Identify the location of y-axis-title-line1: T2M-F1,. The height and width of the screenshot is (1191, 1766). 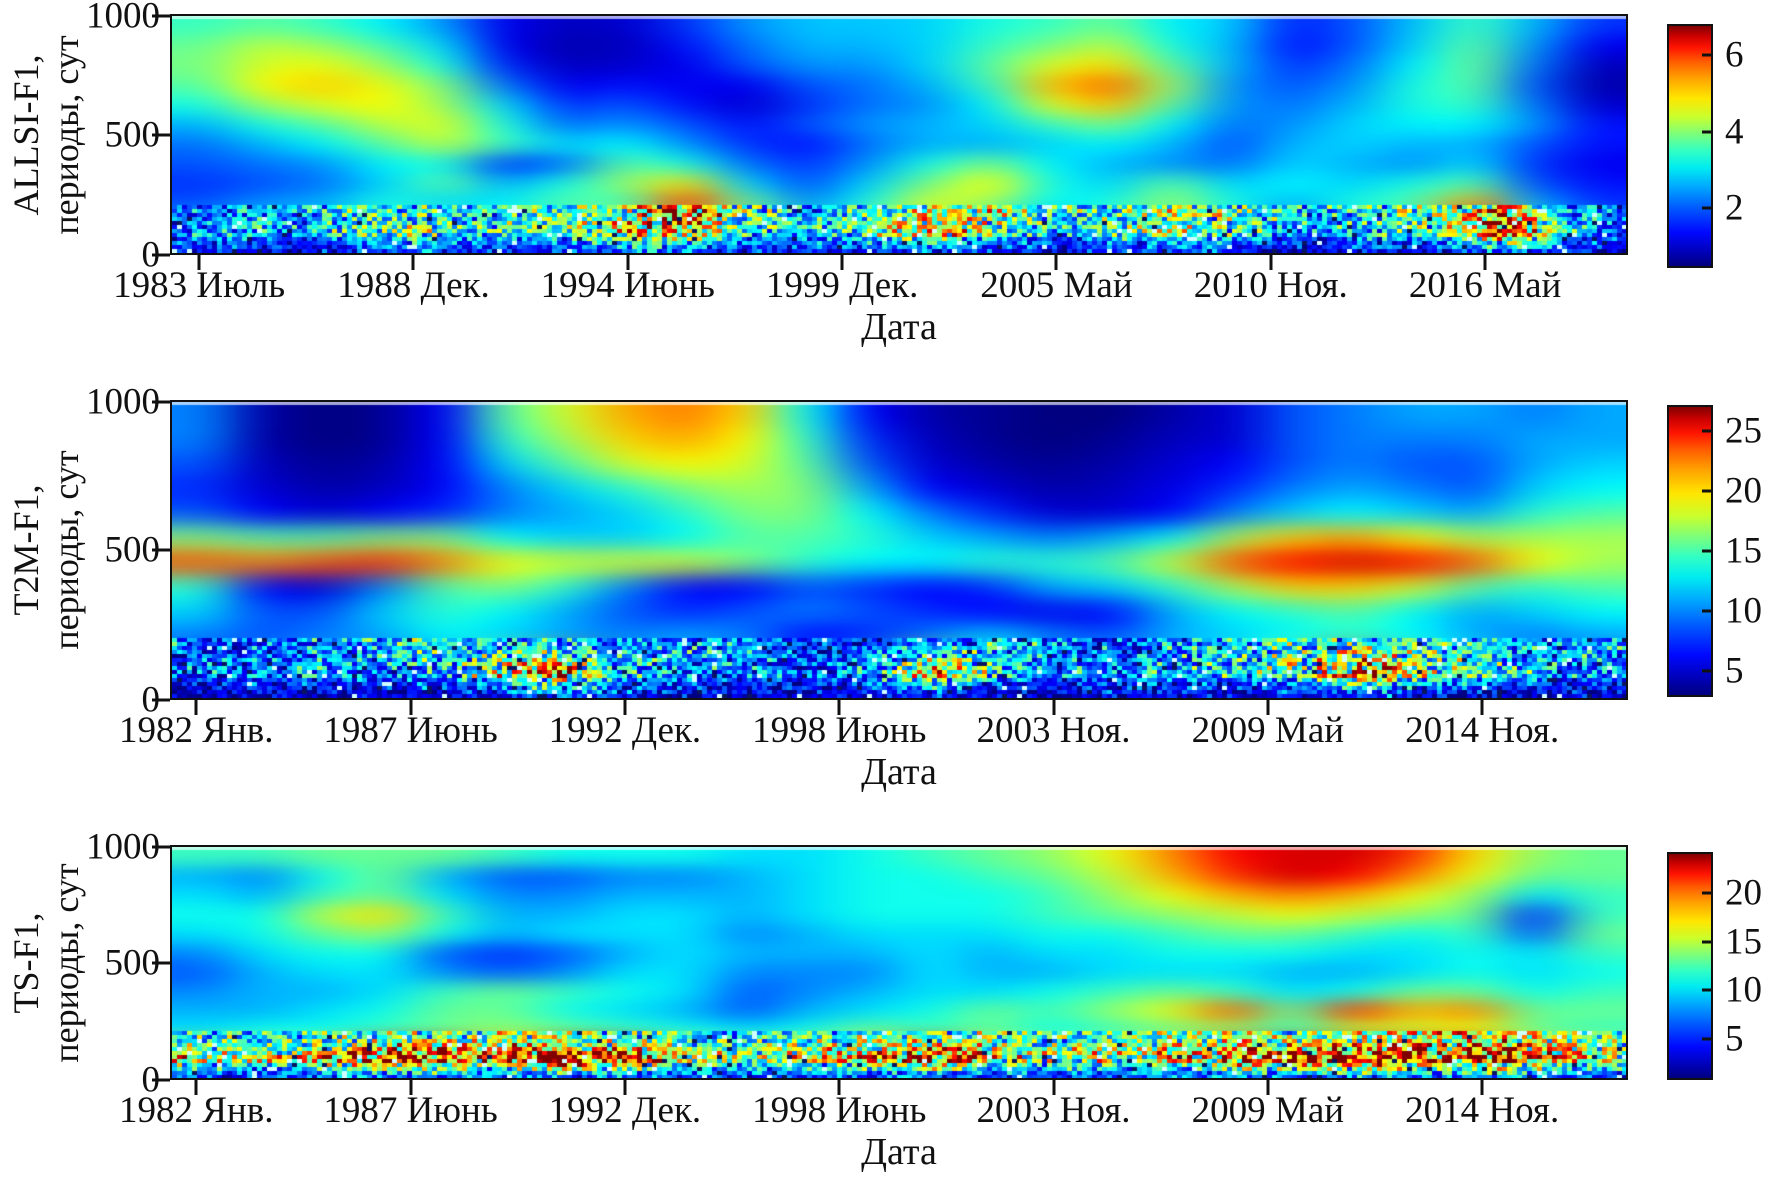
(26, 550).